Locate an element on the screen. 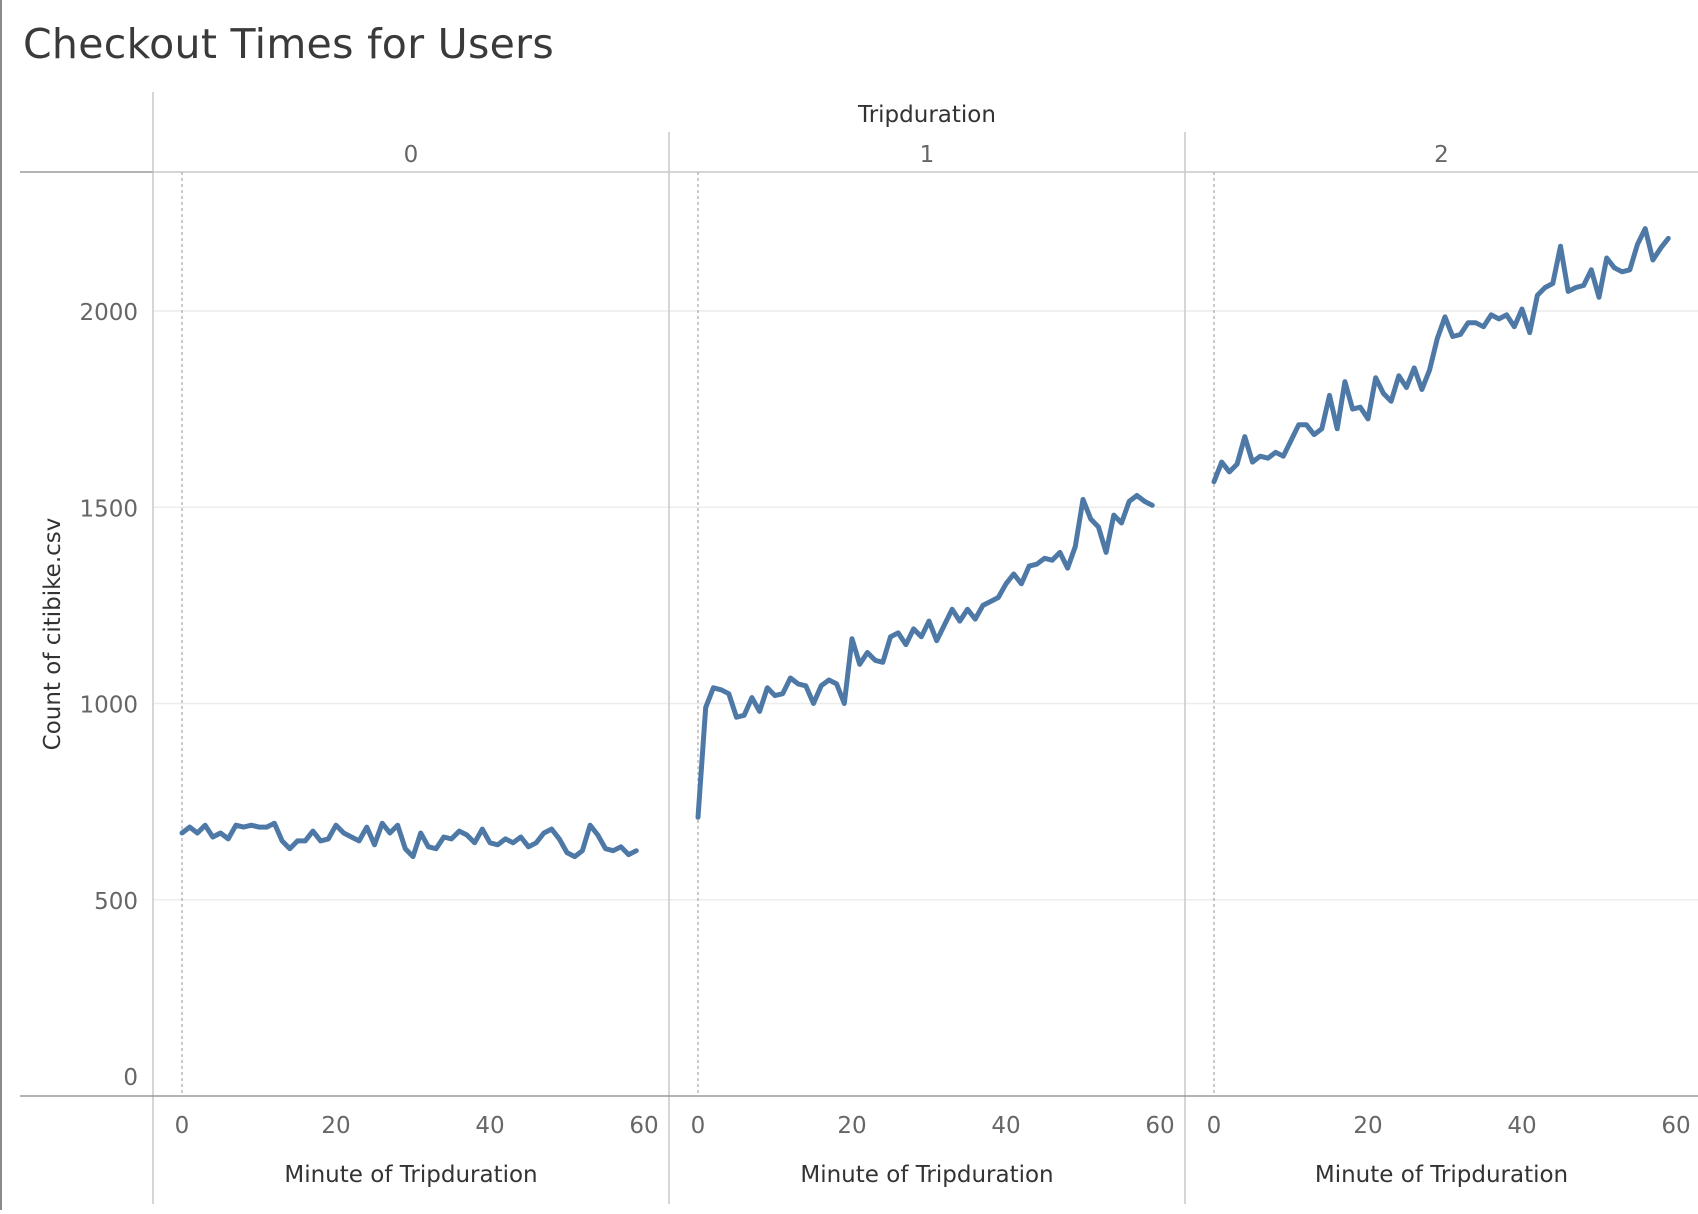 The image size is (1698, 1214). y-tick-label: 0 is located at coordinates (130, 1078).